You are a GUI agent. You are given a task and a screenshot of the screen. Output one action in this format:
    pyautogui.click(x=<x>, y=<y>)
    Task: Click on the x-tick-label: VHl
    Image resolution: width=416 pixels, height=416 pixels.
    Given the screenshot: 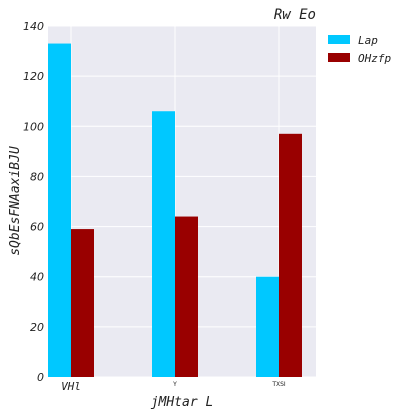 What is the action you would take?
    pyautogui.click(x=71, y=386)
    